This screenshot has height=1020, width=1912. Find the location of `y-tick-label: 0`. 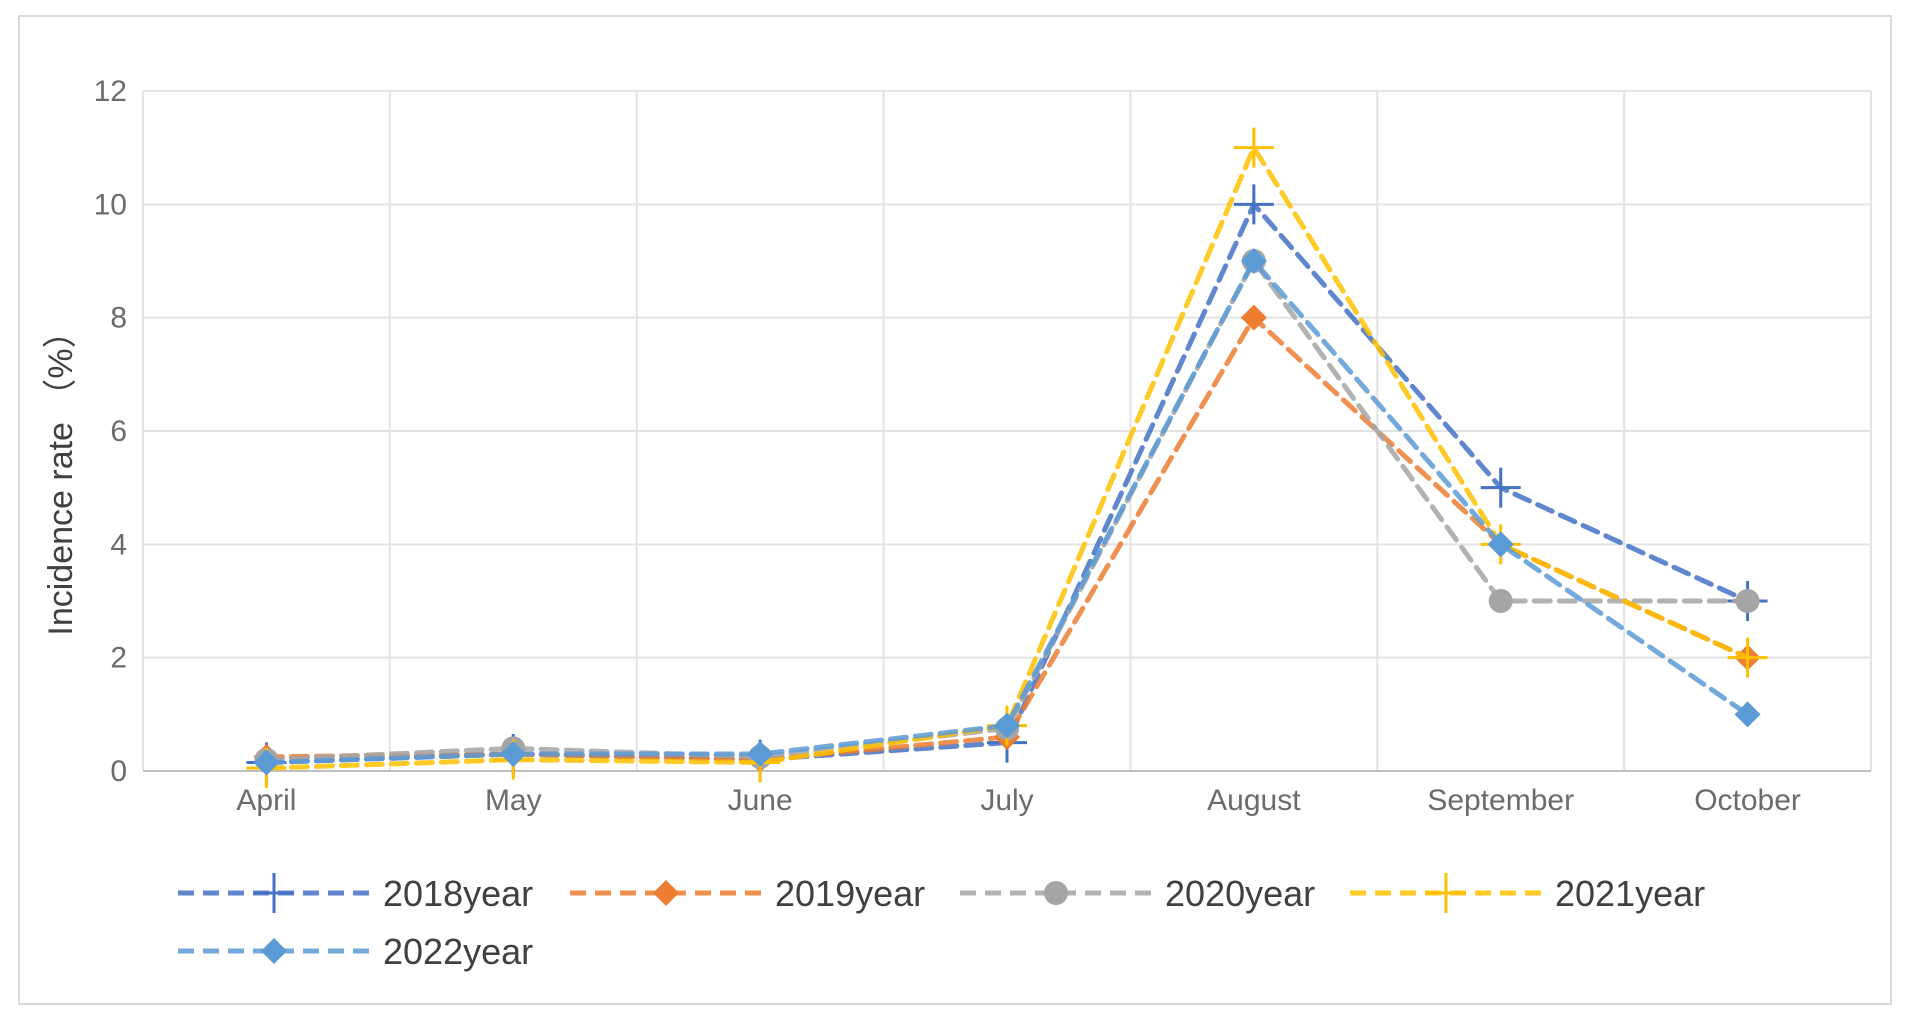

y-tick-label: 0 is located at coordinates (118, 771).